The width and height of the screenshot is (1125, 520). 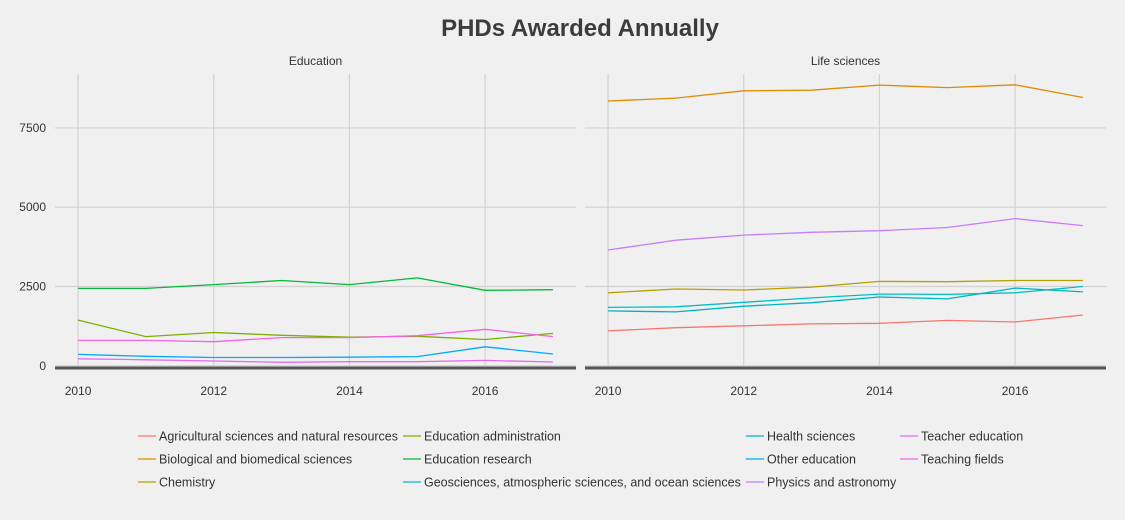 I want to click on legend-label-1: Biological and biomedical sciences, so click(x=255, y=460).